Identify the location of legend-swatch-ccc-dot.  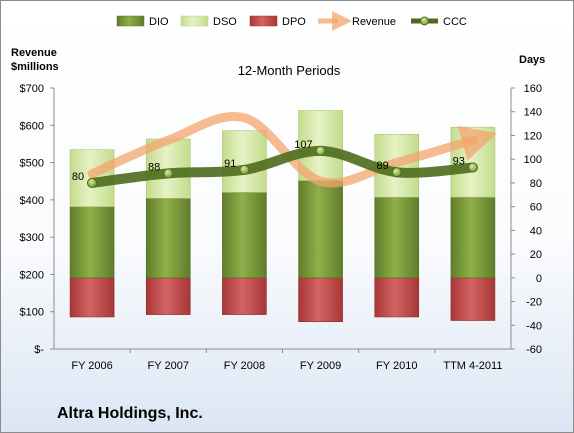
(424, 21).